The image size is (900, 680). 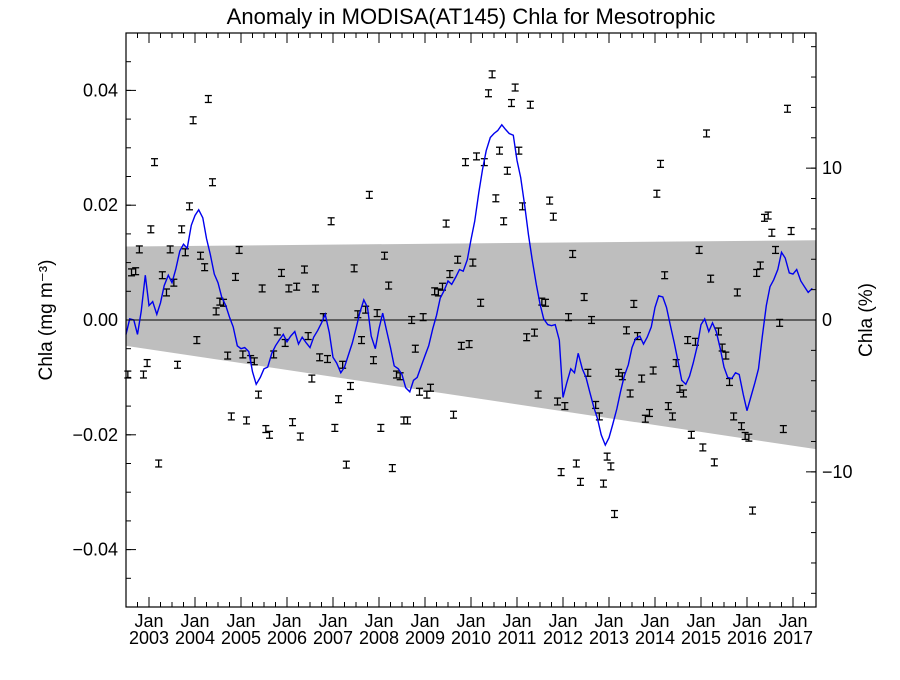 I want to click on x-tick-year-label: 2015, so click(x=701, y=638).